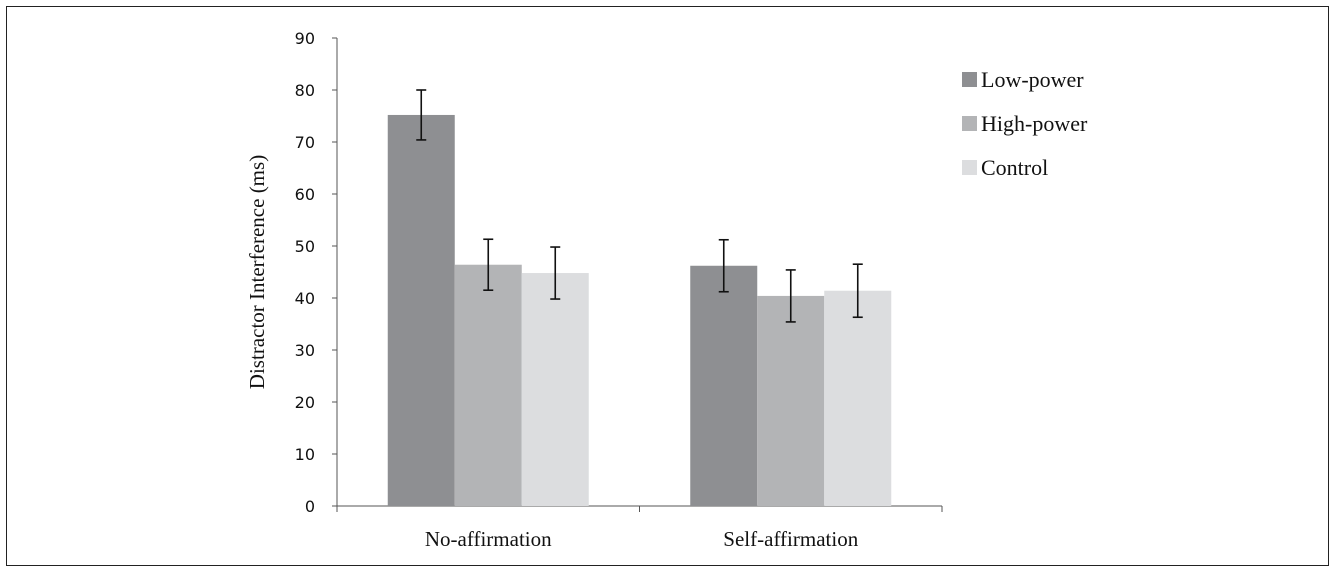 The image size is (1333, 566). What do you see at coordinates (790, 539) in the screenshot?
I see `x-category-label: Self-affirmation` at bounding box center [790, 539].